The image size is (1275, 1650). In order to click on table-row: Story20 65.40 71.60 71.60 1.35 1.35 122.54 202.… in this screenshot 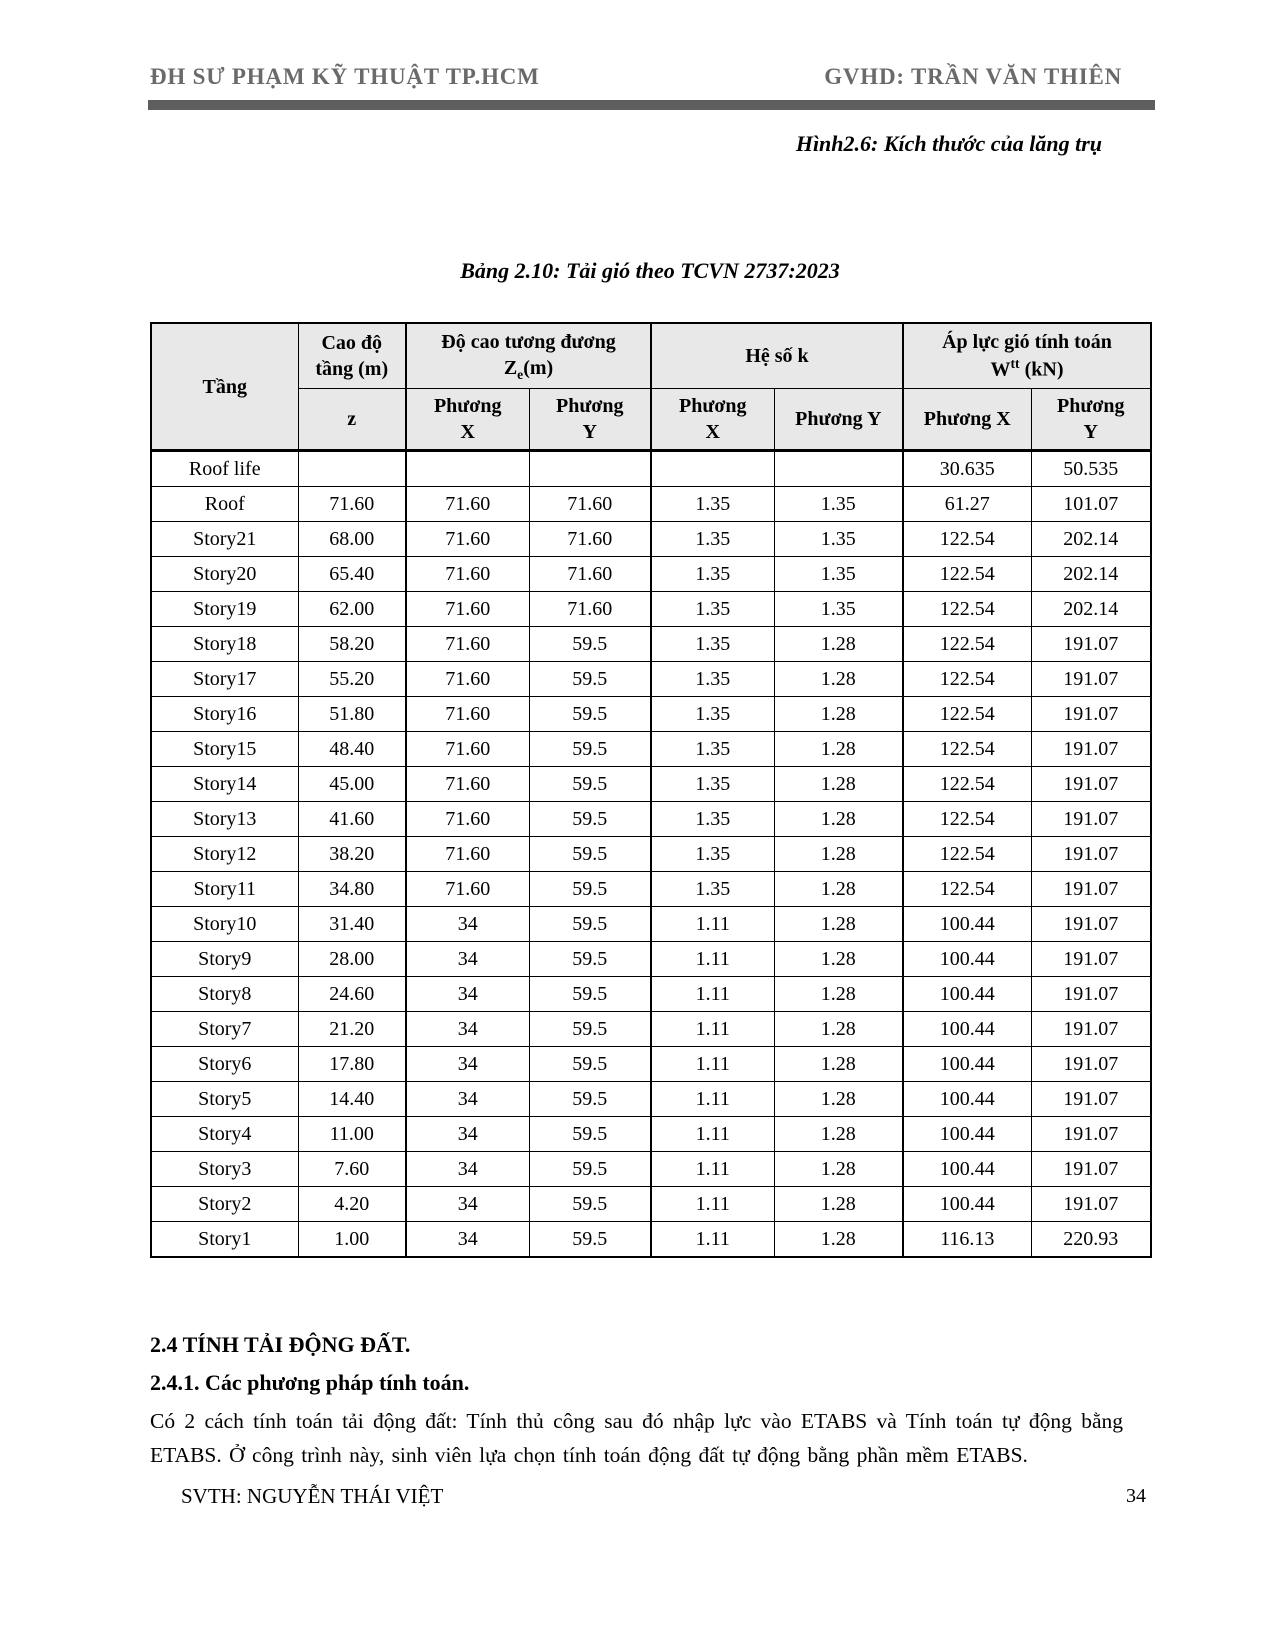, I will do `click(651, 574)`.